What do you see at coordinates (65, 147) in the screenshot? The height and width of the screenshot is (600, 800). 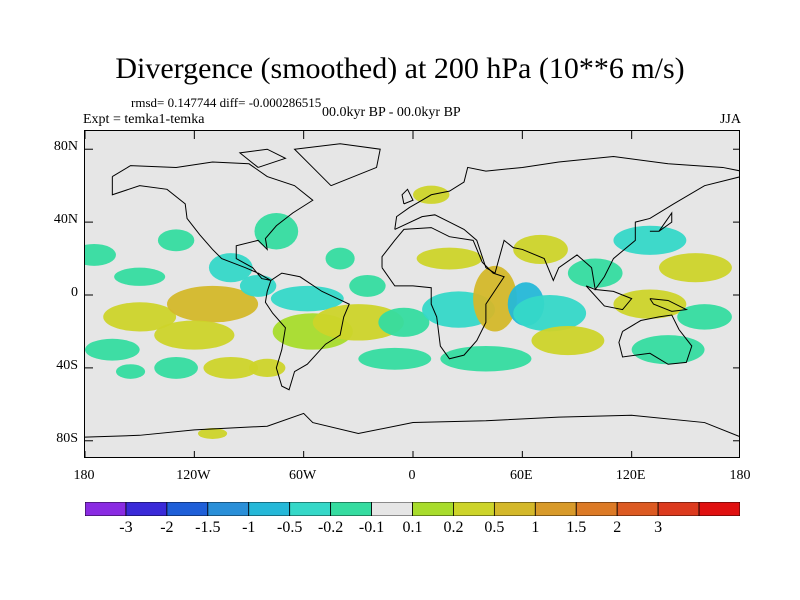 I see `y-axis-label: 80N` at bounding box center [65, 147].